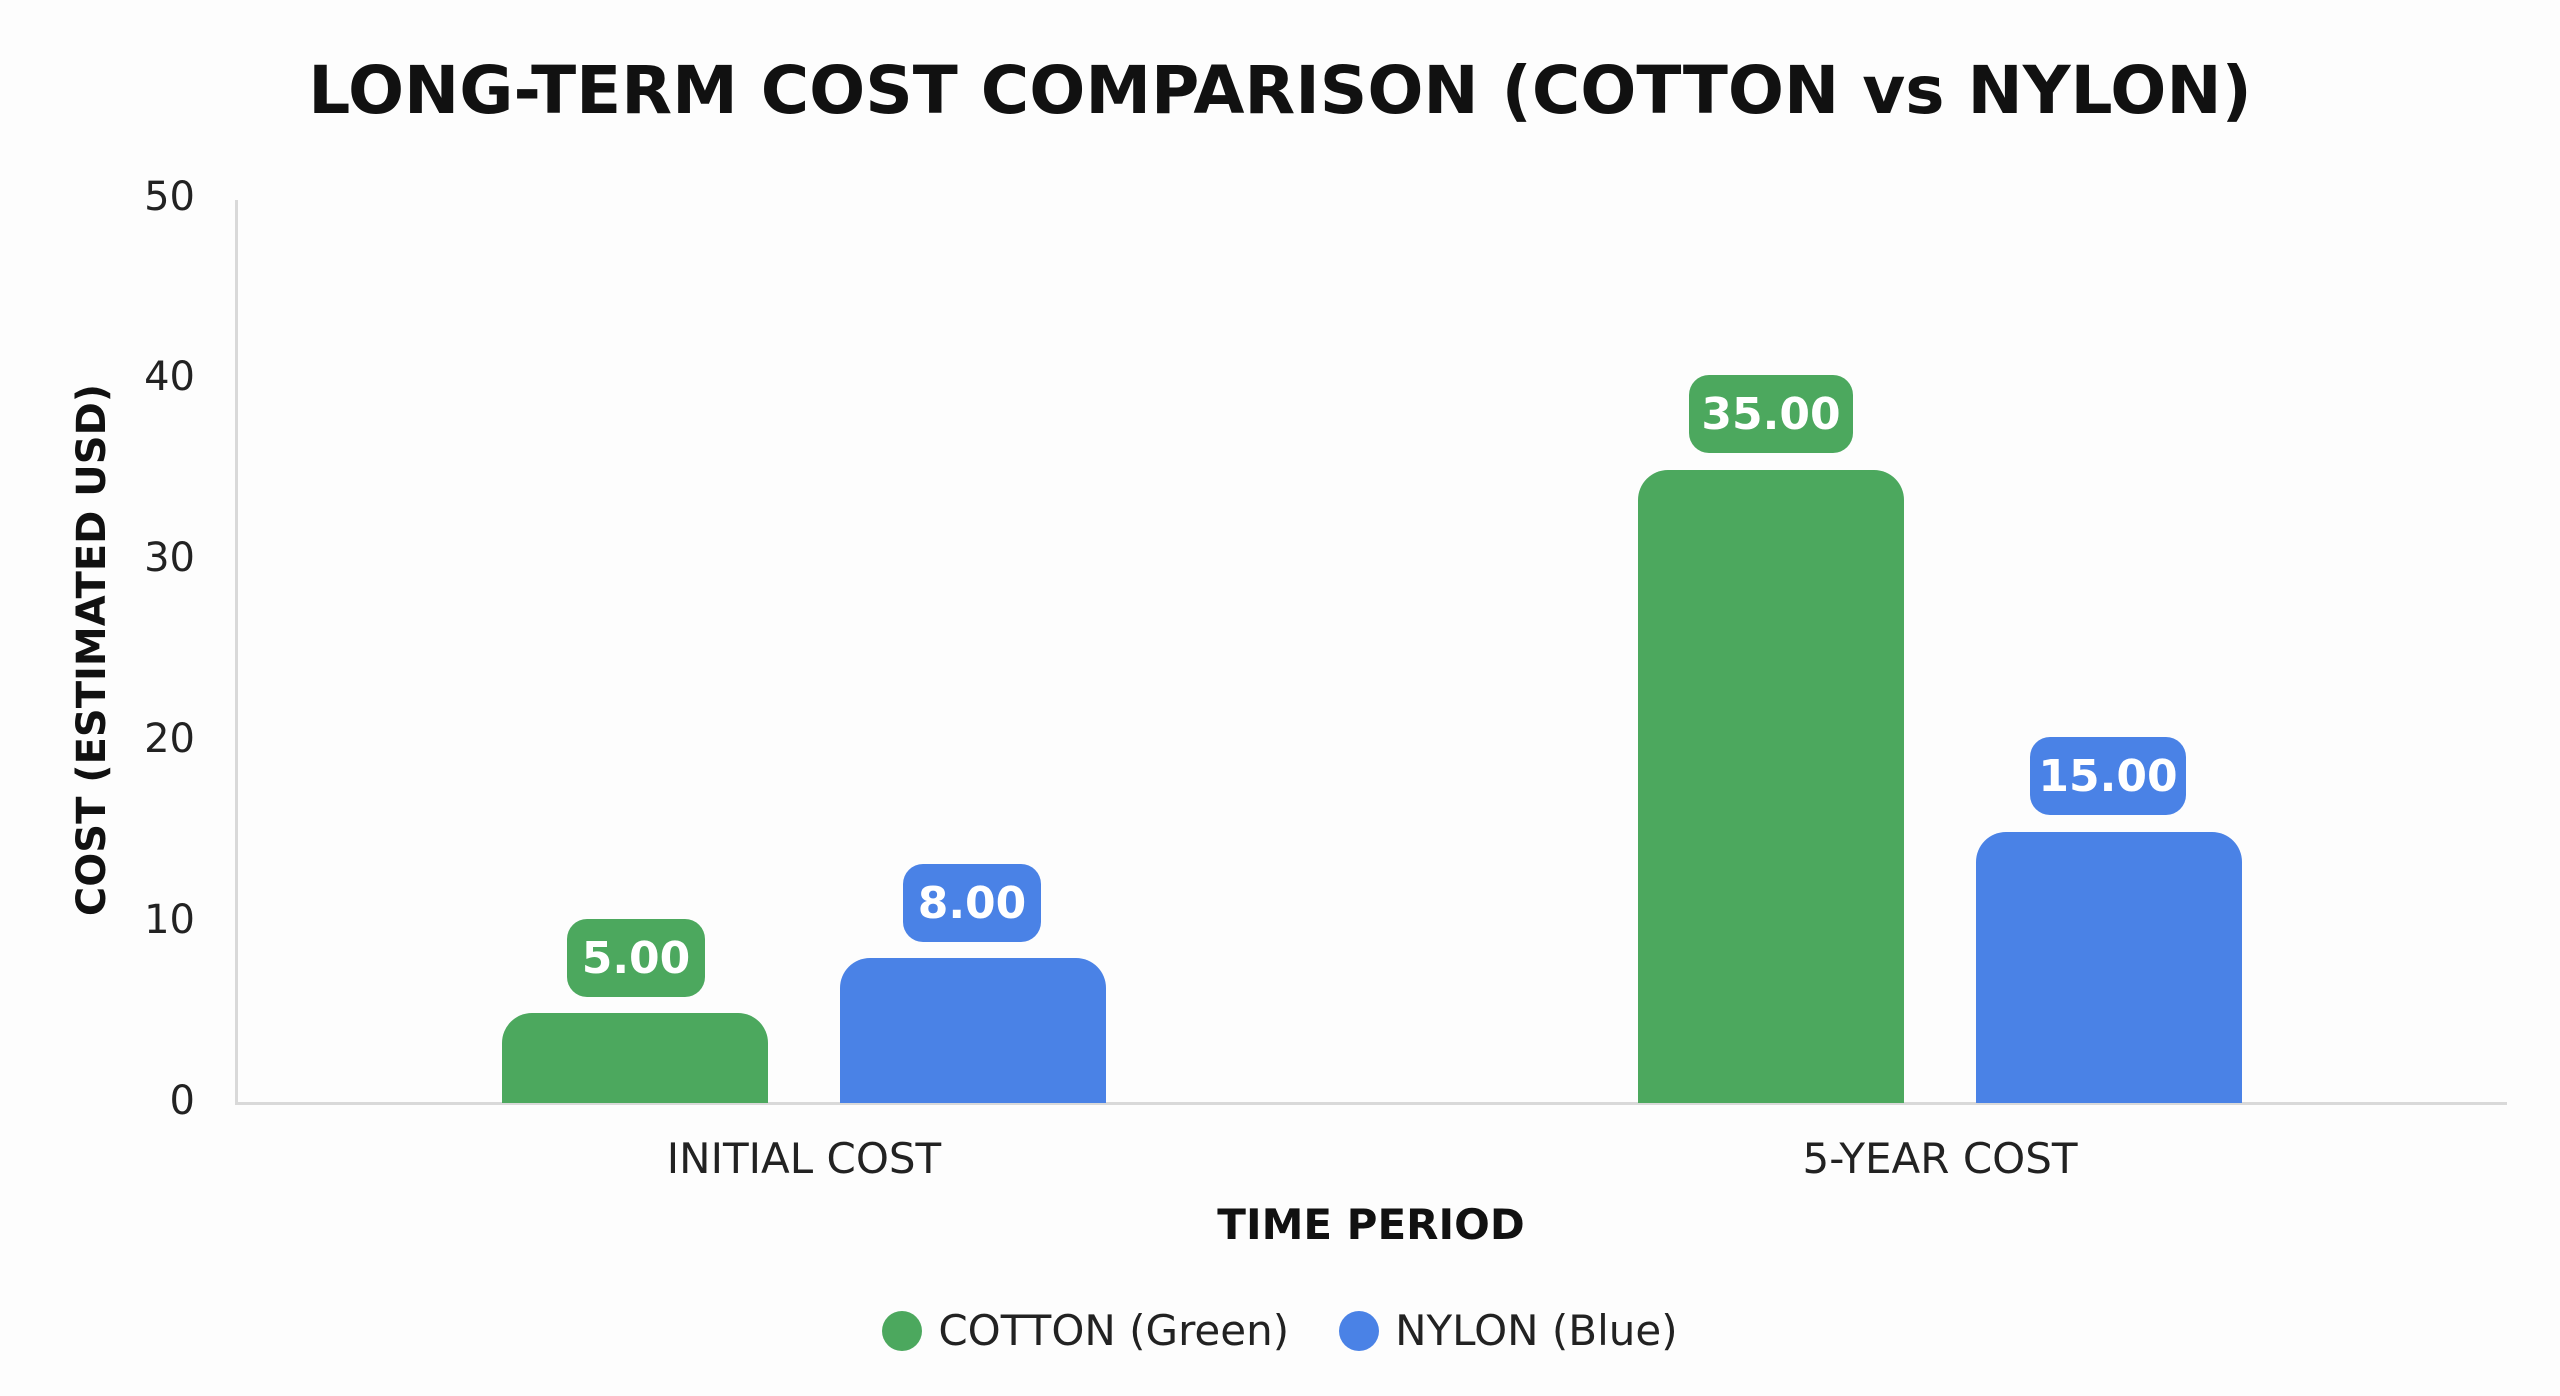 The height and width of the screenshot is (1396, 2560). What do you see at coordinates (1114, 1330) in the screenshot?
I see `legend-label-cotton: COTTON (Green)` at bounding box center [1114, 1330].